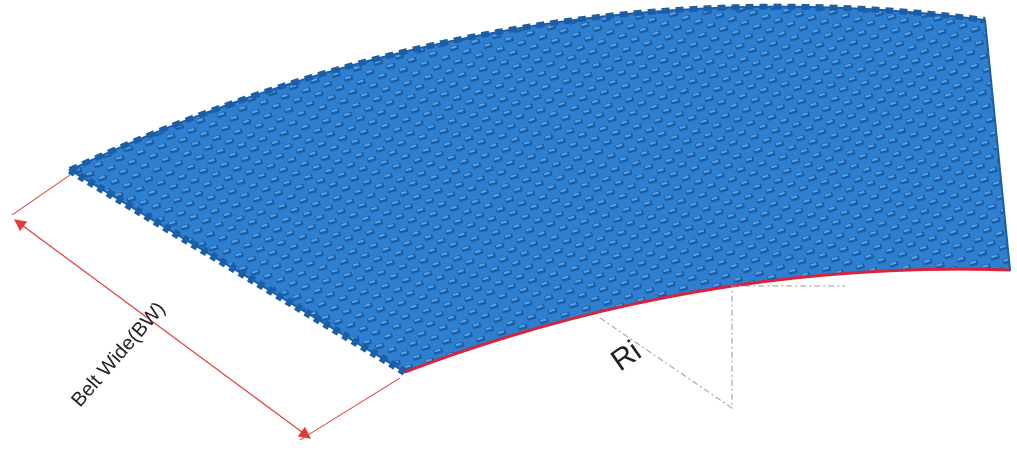 This screenshot has height=456, width=1017. I want to click on belt-width-label: Belt Wide(BW), so click(118, 354).